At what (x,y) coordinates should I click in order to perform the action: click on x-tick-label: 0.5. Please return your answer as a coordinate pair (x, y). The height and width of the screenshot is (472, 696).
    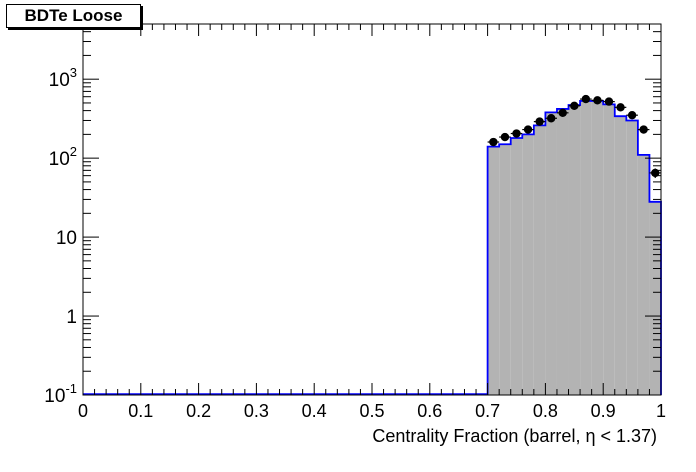
    Looking at the image, I should click on (371, 411).